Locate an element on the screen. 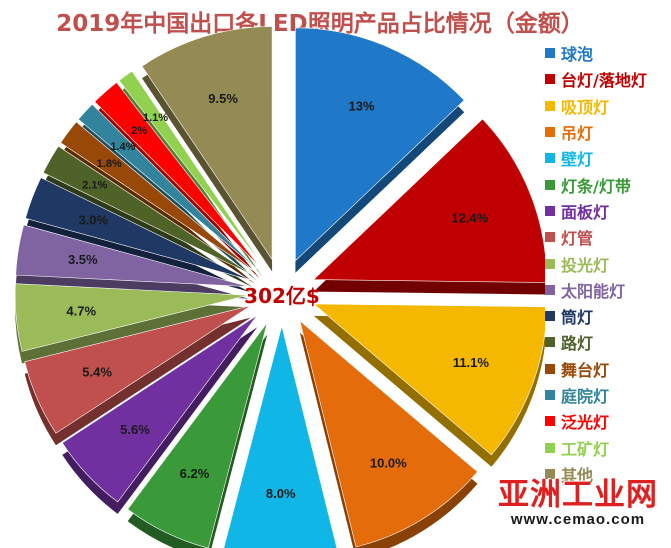 The width and height of the screenshot is (671, 548). legend-label: 球泡 is located at coordinates (577, 55).